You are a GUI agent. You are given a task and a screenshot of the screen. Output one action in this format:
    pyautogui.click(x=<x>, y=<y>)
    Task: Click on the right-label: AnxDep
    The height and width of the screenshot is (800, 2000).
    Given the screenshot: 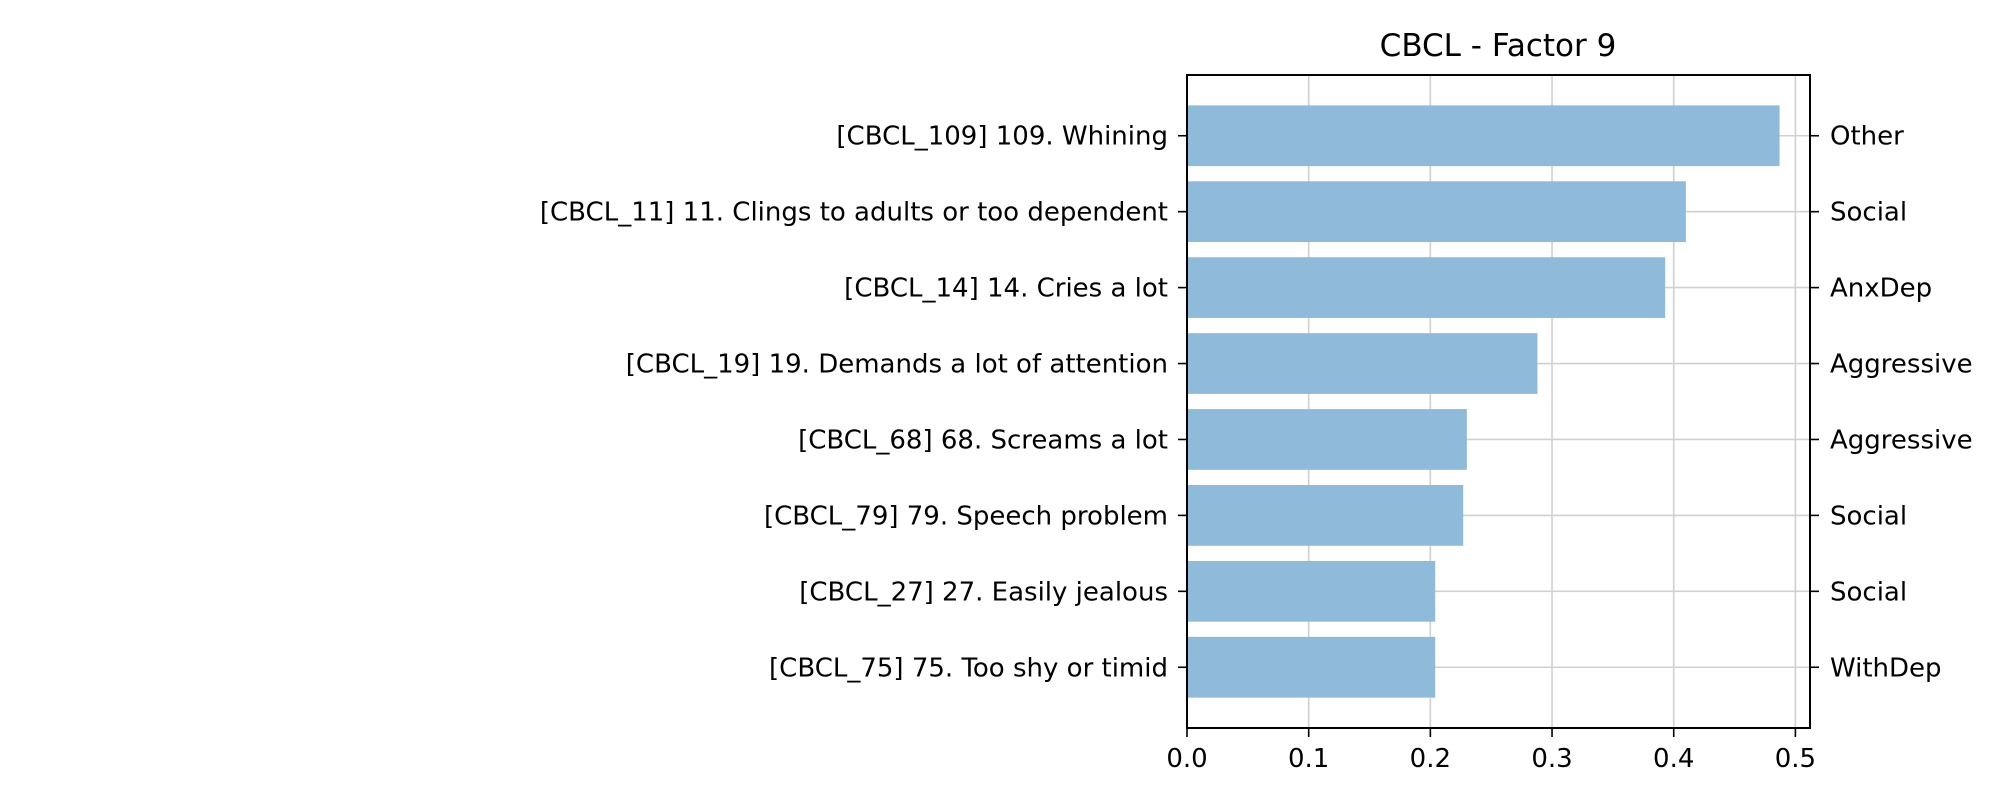 What is the action you would take?
    pyautogui.click(x=1881, y=289)
    